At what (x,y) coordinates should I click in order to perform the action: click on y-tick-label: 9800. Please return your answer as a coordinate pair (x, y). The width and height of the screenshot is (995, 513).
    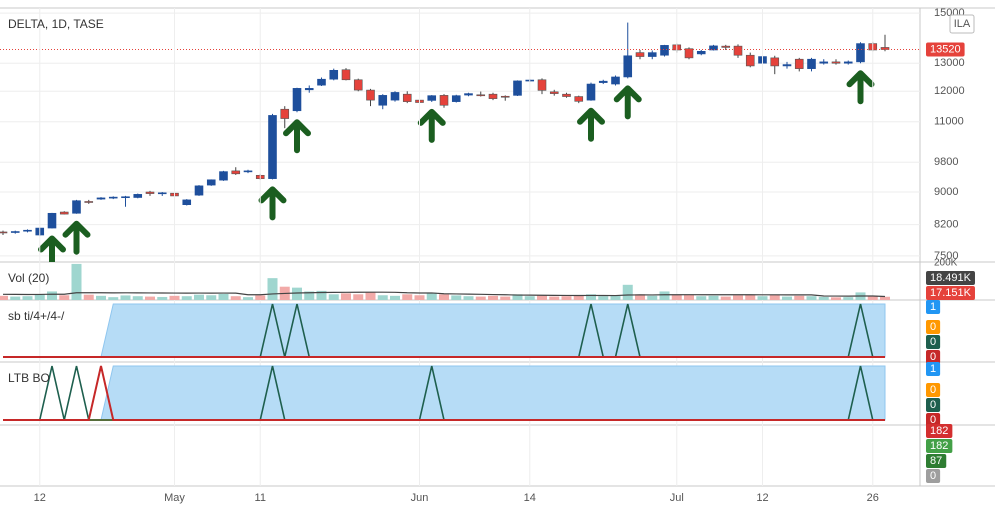
    Looking at the image, I should click on (946, 162).